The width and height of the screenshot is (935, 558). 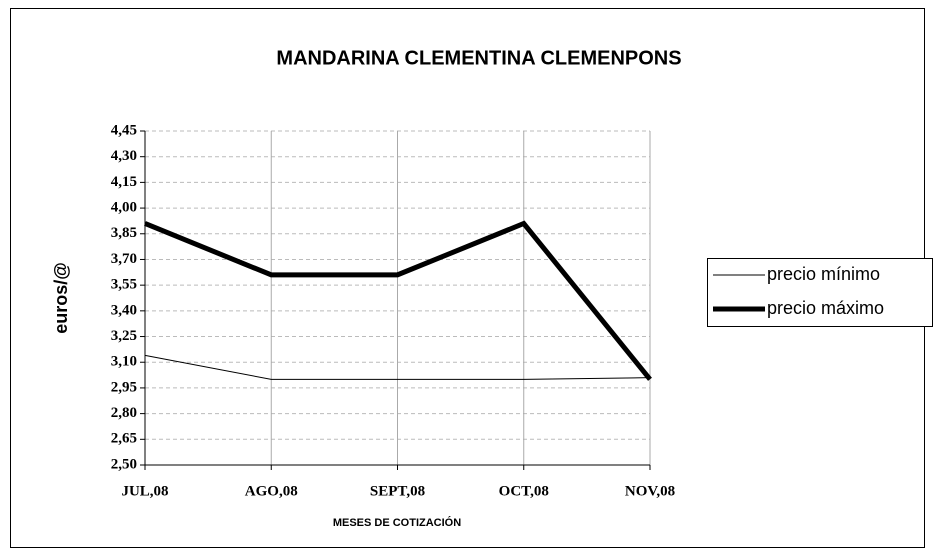 I want to click on y-tick-label: 2,95, so click(x=124, y=387).